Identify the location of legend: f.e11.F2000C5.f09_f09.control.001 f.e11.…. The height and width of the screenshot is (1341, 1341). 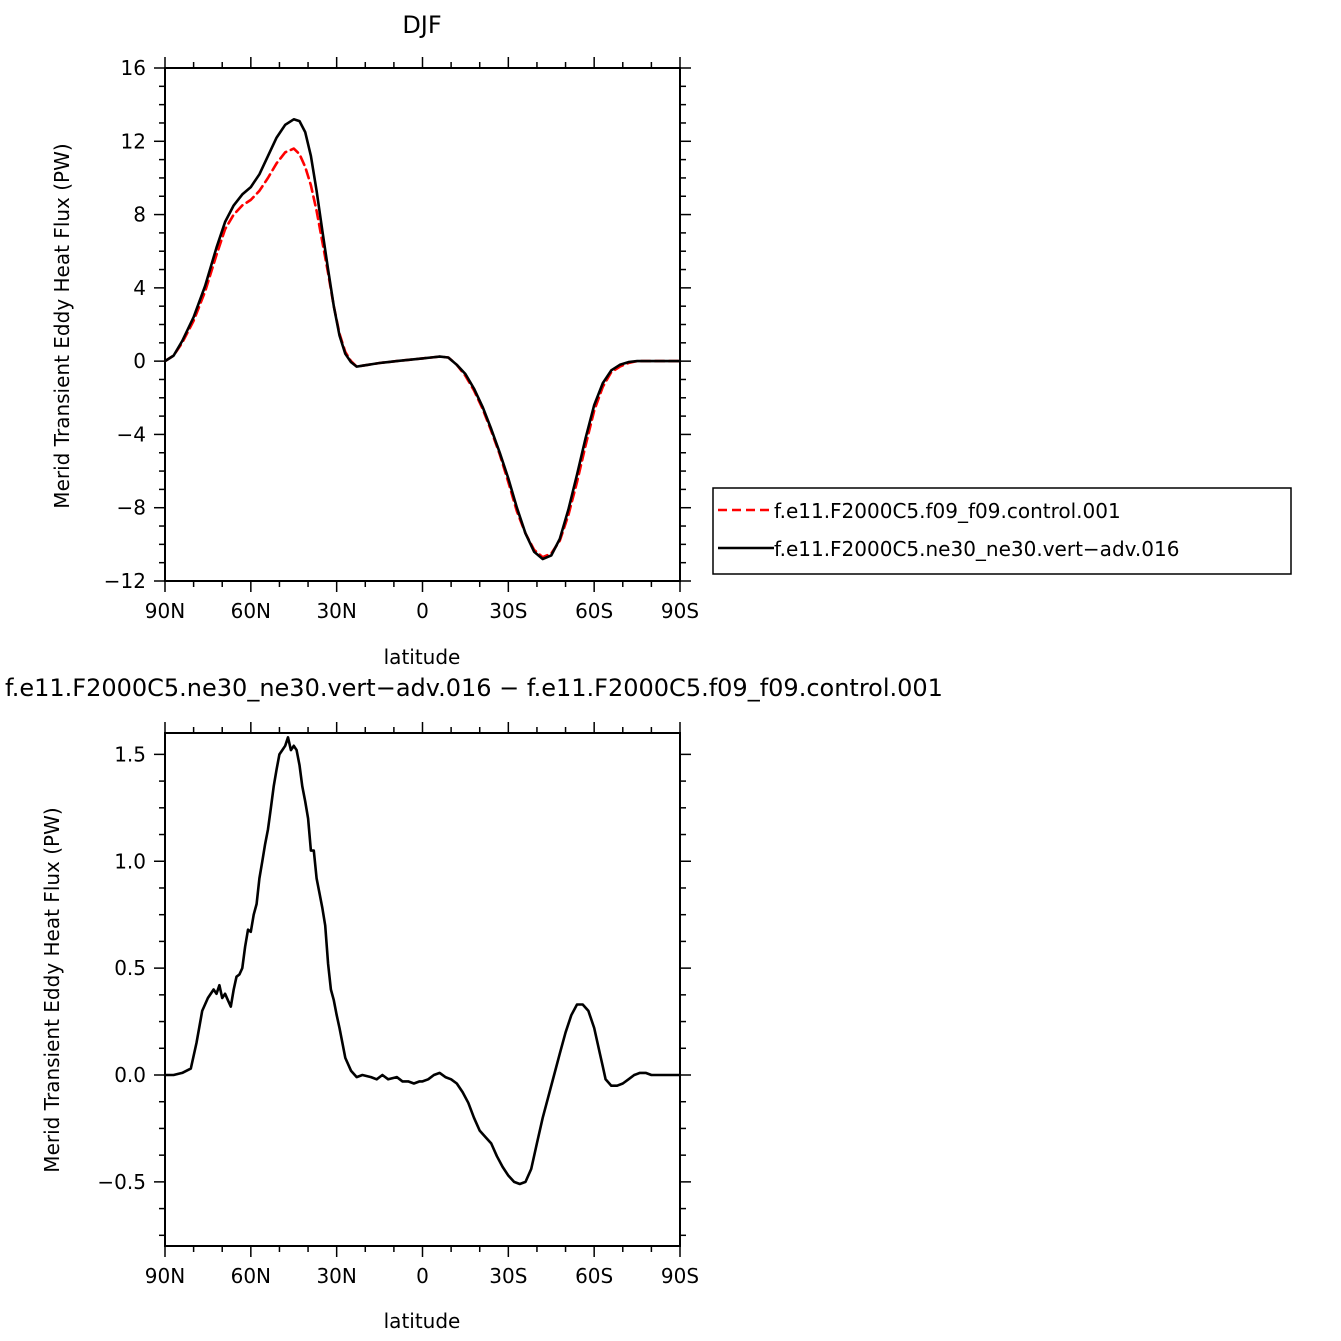
(1002, 531).